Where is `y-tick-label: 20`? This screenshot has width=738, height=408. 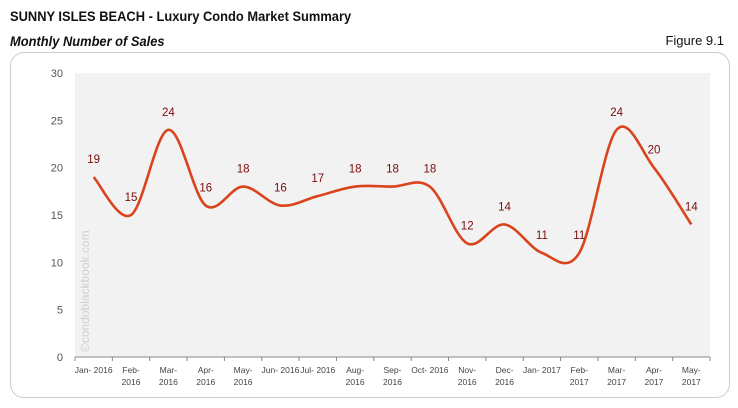
y-tick-label: 20 is located at coordinates (57, 169).